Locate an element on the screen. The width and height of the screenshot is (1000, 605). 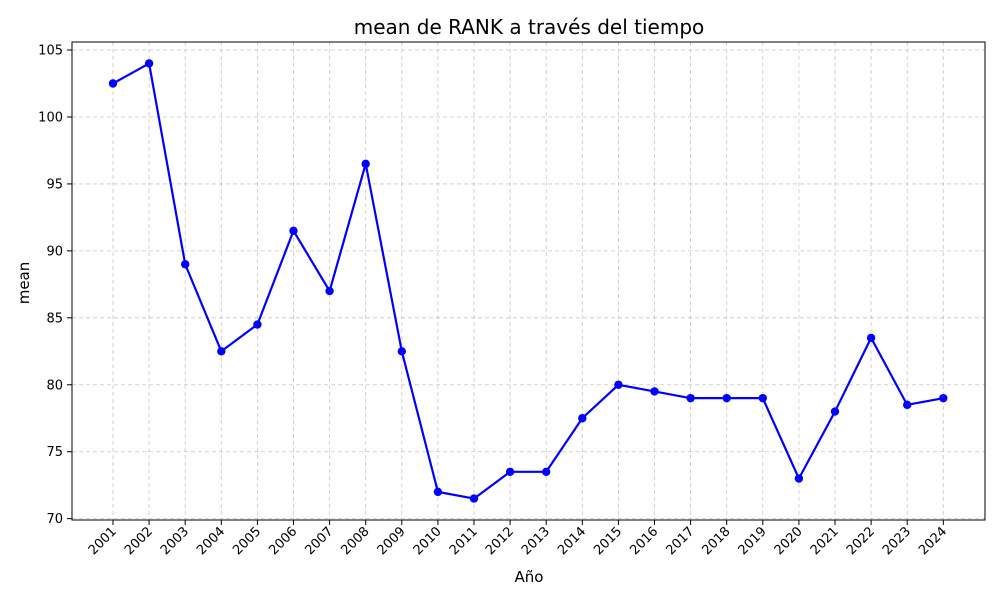
chart-title: mean de RANK a través del tiempo is located at coordinates (529, 27).